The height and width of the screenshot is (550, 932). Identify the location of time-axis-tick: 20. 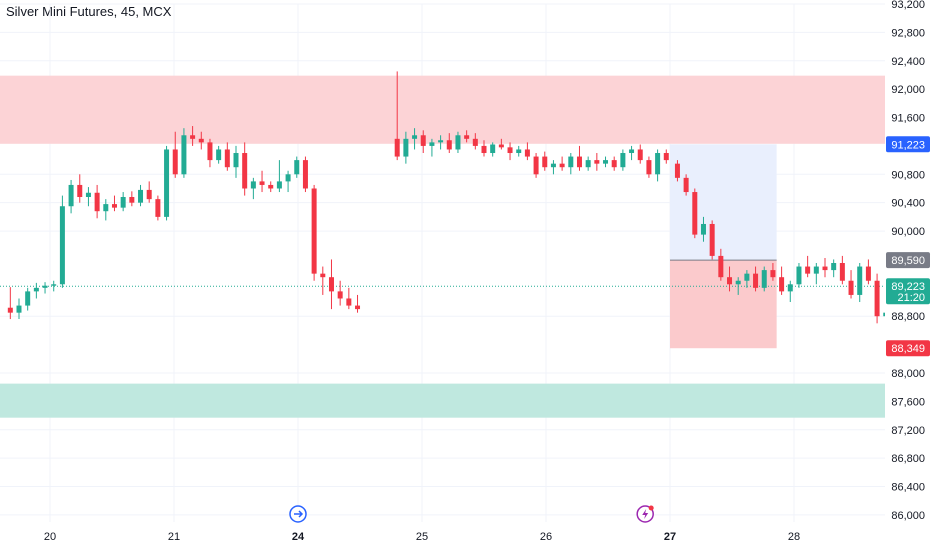
(50, 537).